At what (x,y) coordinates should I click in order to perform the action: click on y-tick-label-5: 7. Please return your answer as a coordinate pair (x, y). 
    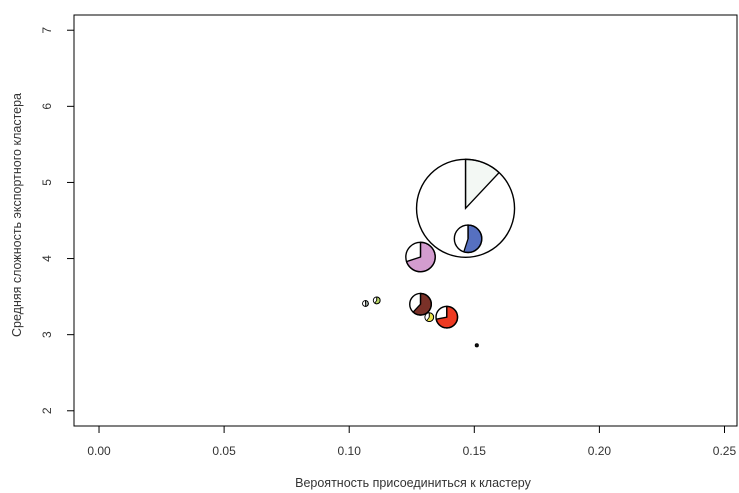
    Looking at the image, I should click on (47, 30).